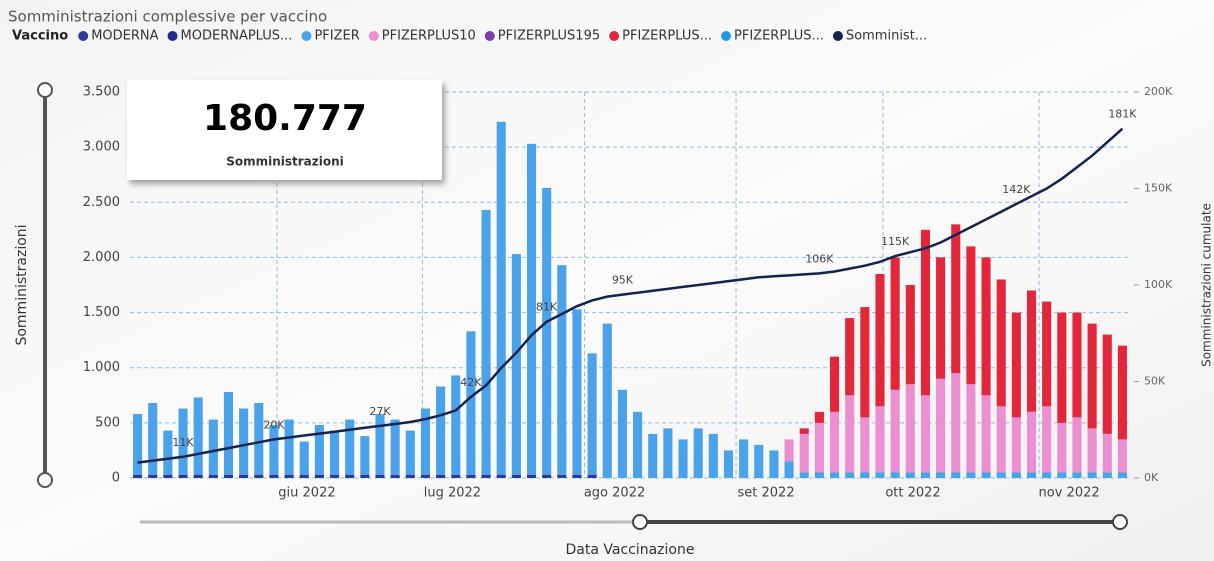 Image resolution: width=1214 pixels, height=561 pixels. What do you see at coordinates (452, 493) in the screenshot?
I see `x-tick-label: lug 2022` at bounding box center [452, 493].